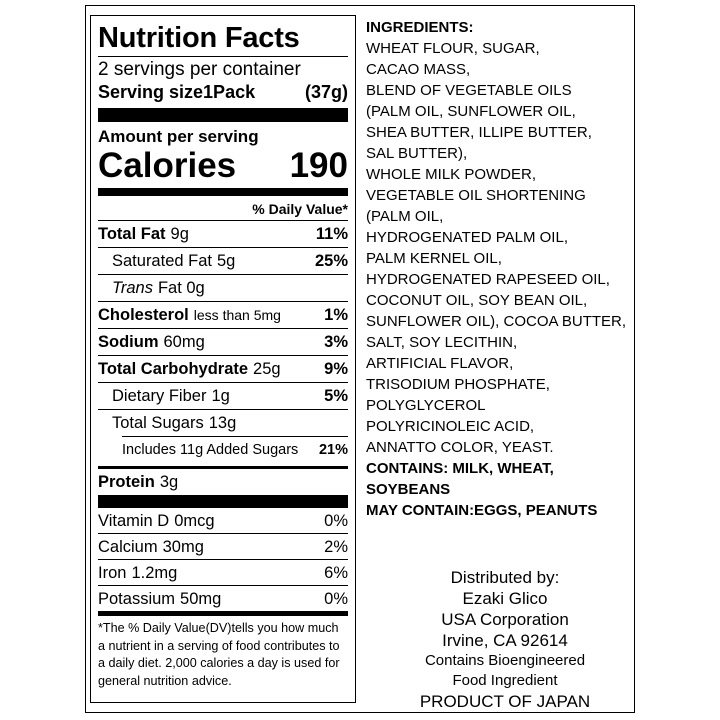  I want to click on nutrient-amount: 5g, so click(226, 261).